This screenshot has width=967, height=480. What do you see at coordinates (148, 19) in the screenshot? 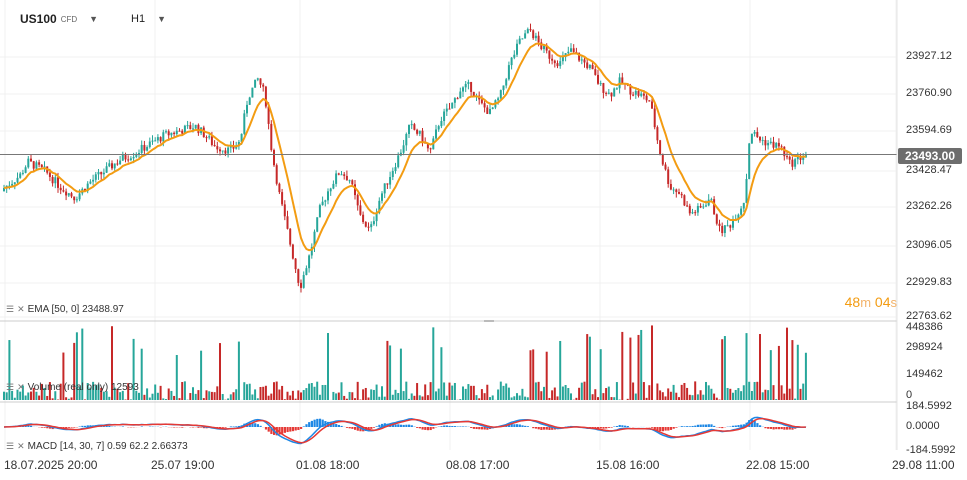
I see `timeframe-selector: H1 ▼` at bounding box center [148, 19].